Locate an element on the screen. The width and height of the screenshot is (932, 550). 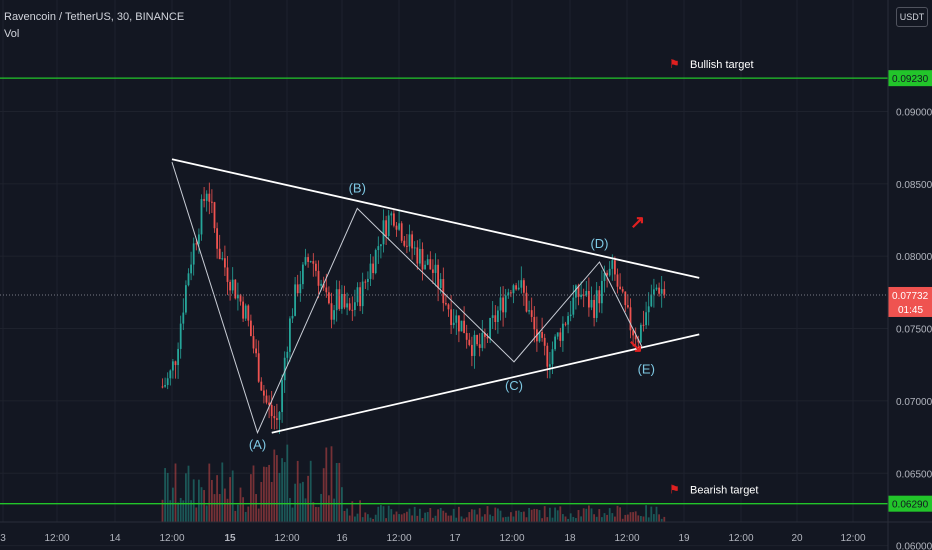
time-tick-label: 20 is located at coordinates (797, 538).